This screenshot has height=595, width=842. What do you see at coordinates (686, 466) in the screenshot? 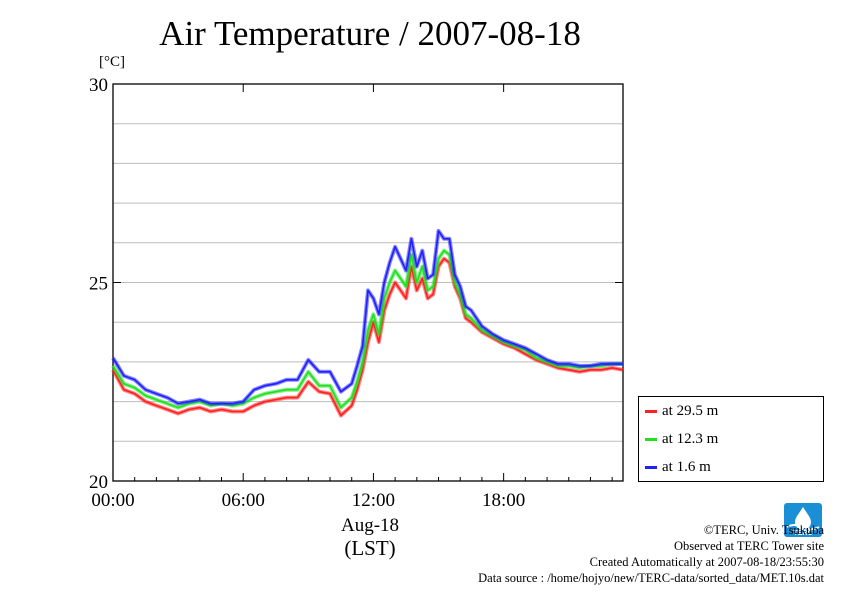
I see `legend-label-1-6m: at 1.6 m` at bounding box center [686, 466].